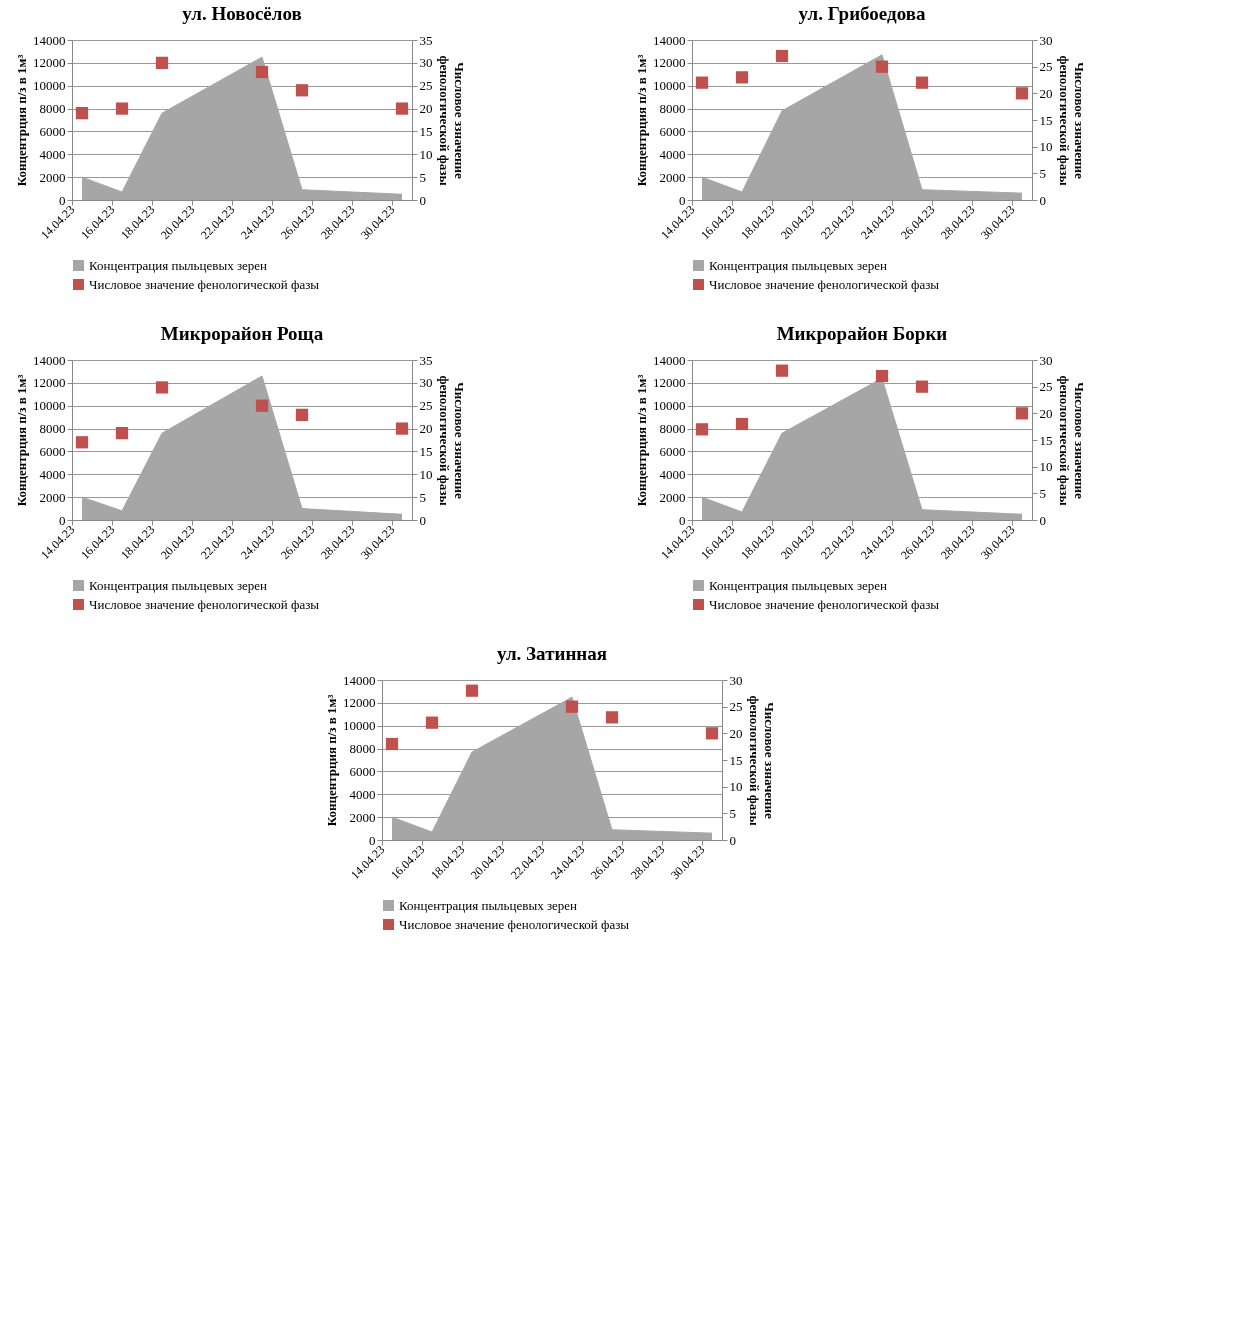  I want to click on chart-title: ул. Новосёлов, so click(242, 13).